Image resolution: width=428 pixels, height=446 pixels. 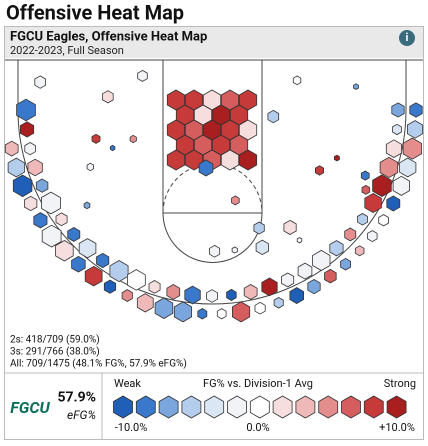 What do you see at coordinates (214, 42) in the screenshot?
I see `header-band` at bounding box center [214, 42].